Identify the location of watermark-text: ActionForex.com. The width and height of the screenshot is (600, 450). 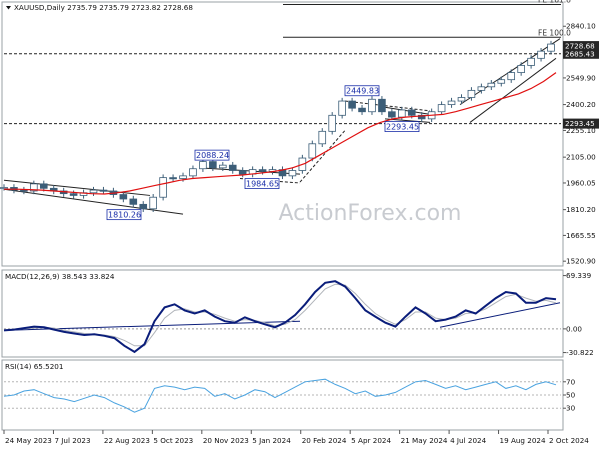
(370, 213).